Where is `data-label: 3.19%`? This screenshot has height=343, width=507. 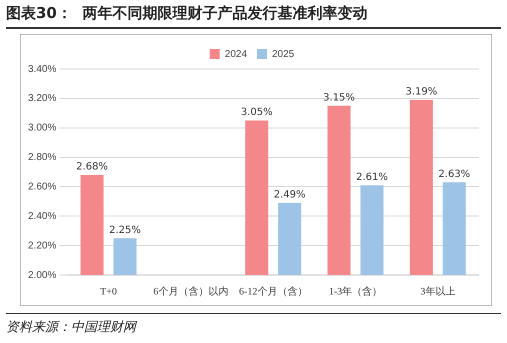 data-label: 3.19% is located at coordinates (421, 92).